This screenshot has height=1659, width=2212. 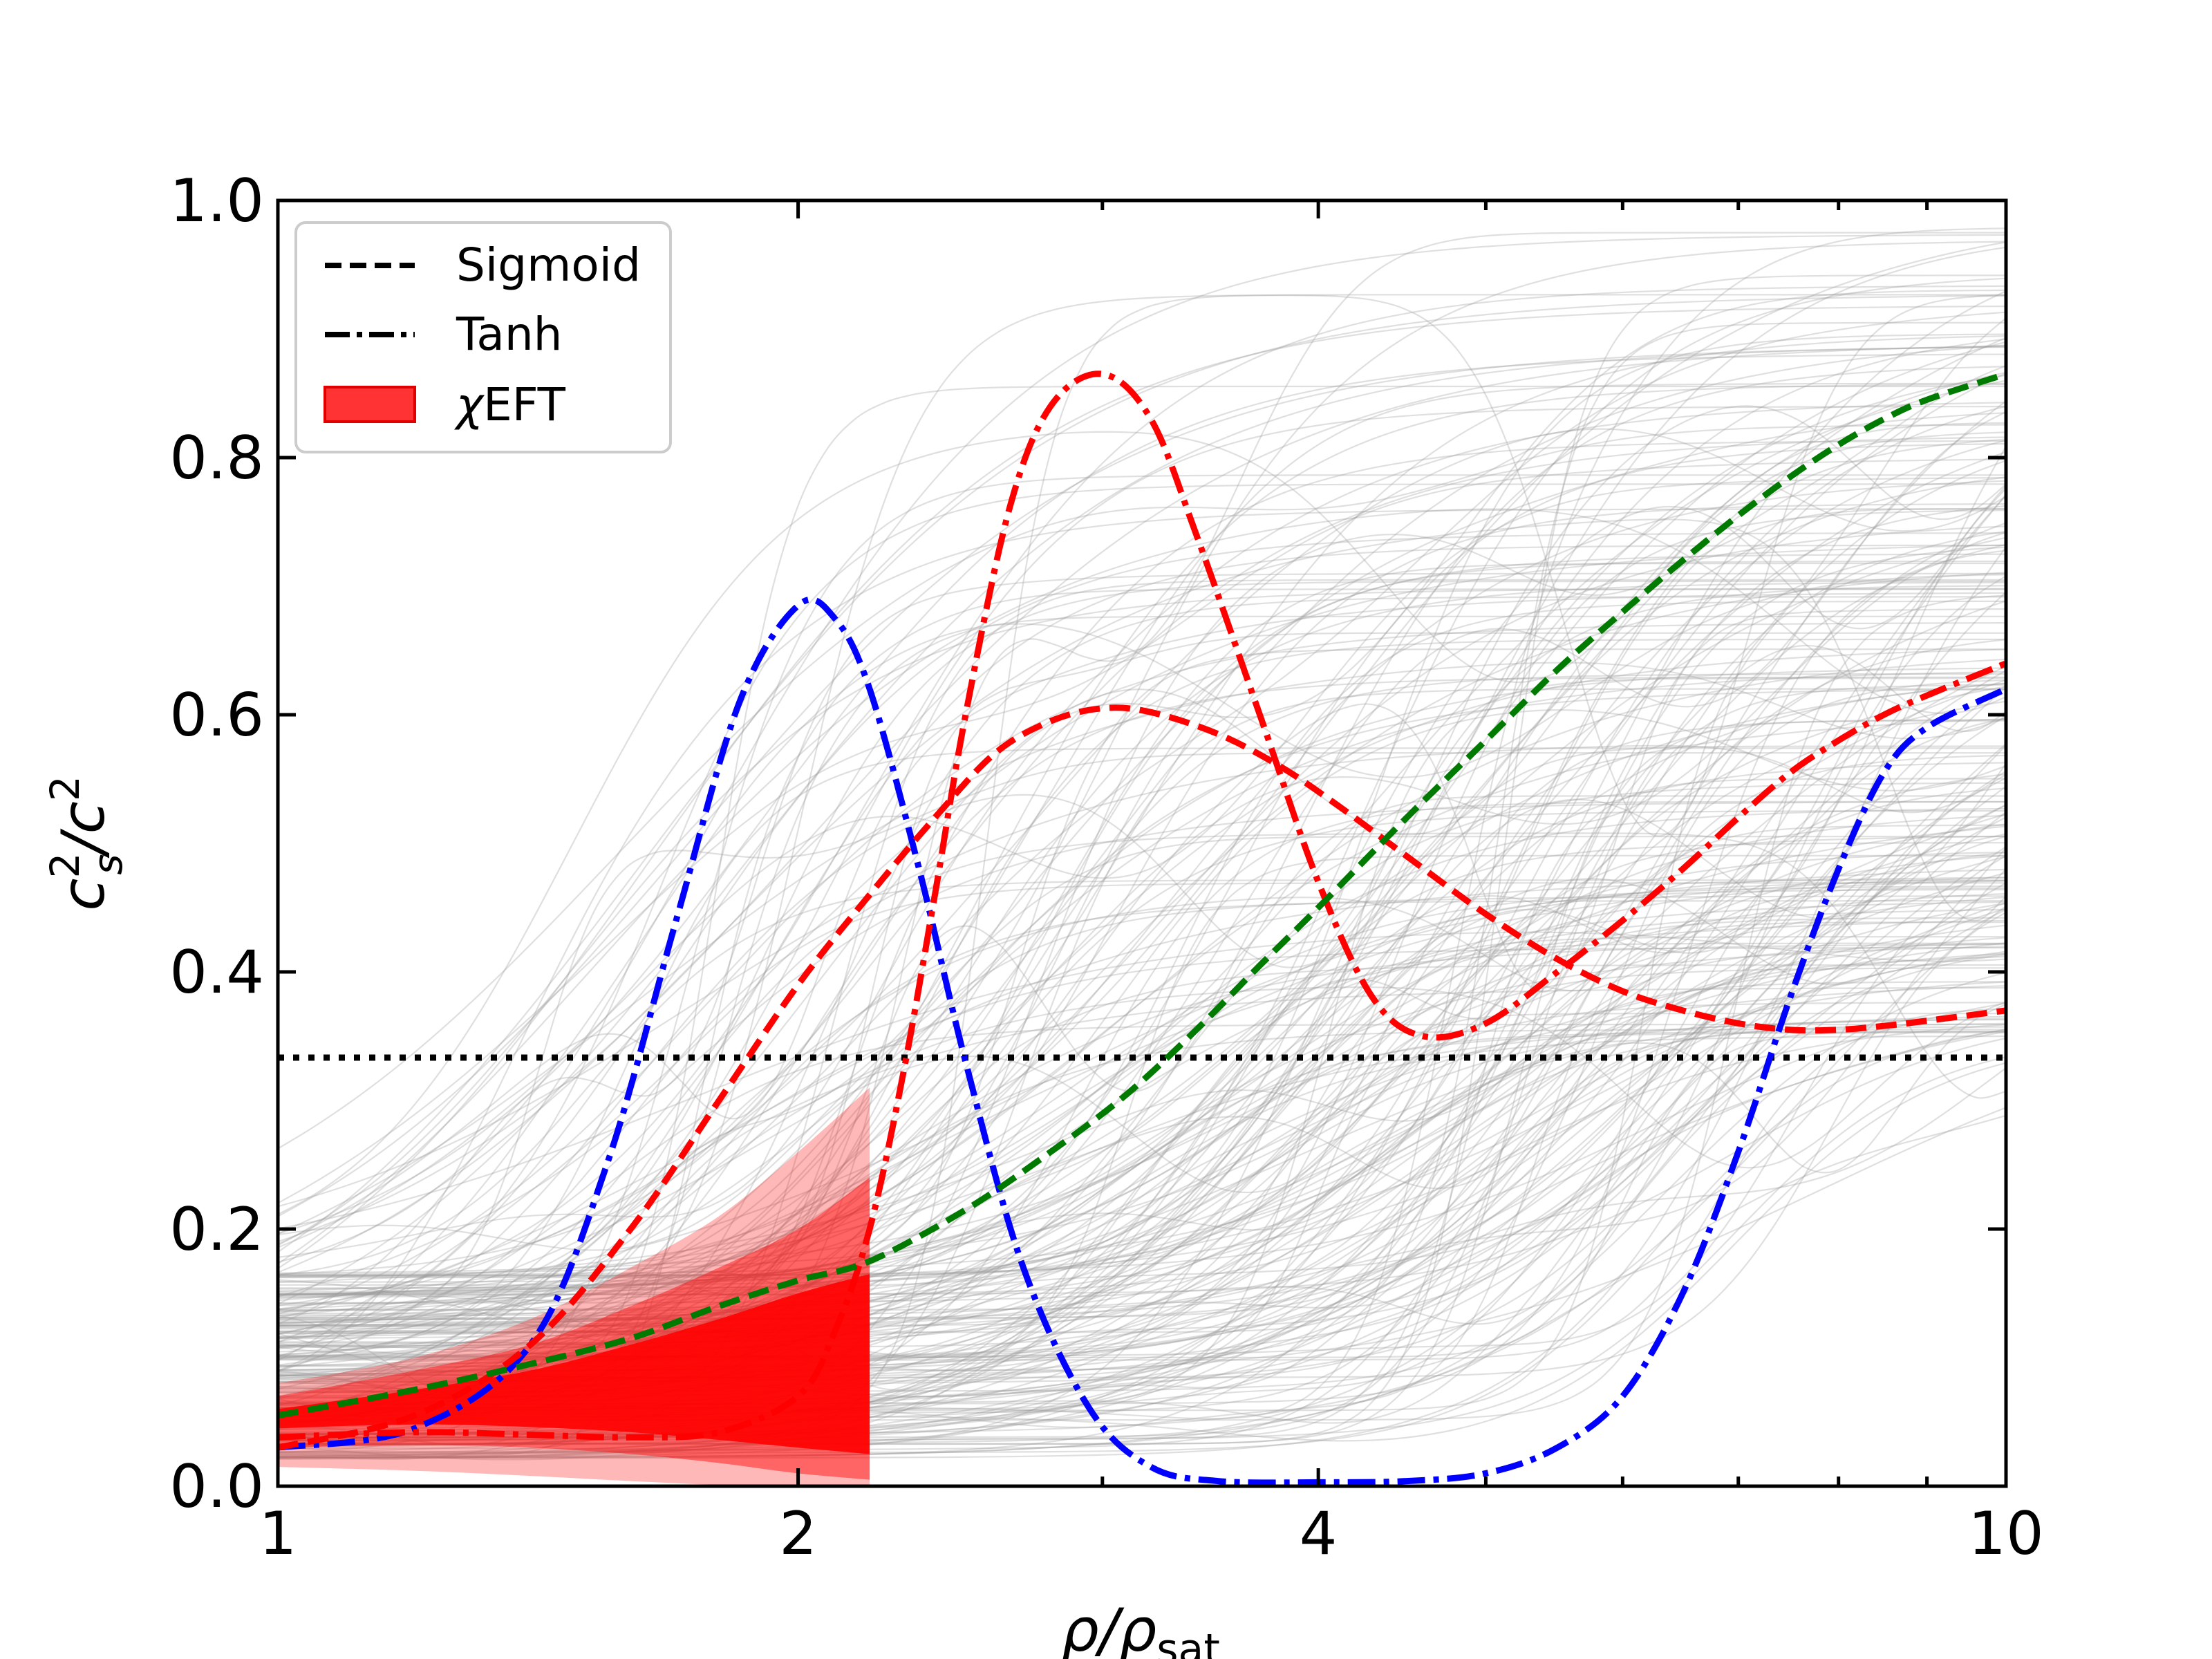 I want to click on legend-chieft-label: χEFT, so click(x=510, y=405).